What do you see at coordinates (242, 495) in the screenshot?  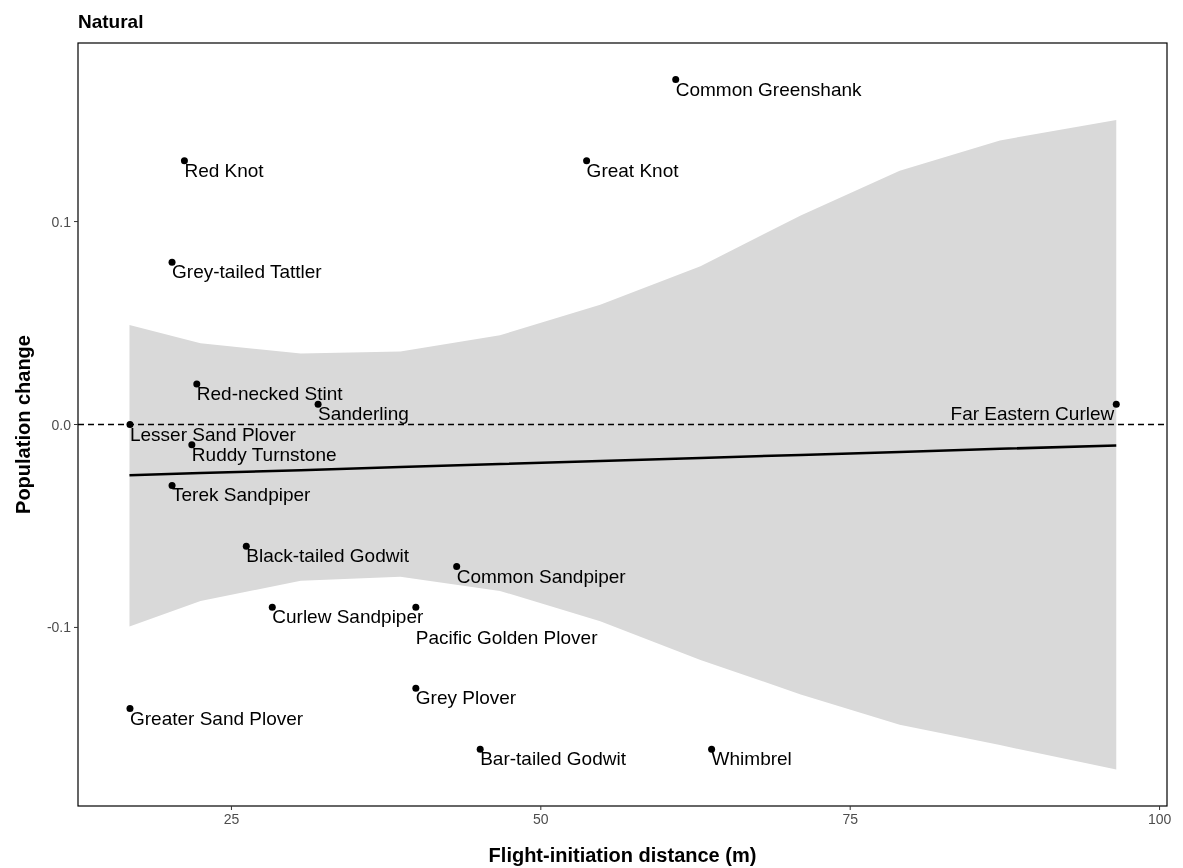 I see `annotation: Terek Sandpiper` at bounding box center [242, 495].